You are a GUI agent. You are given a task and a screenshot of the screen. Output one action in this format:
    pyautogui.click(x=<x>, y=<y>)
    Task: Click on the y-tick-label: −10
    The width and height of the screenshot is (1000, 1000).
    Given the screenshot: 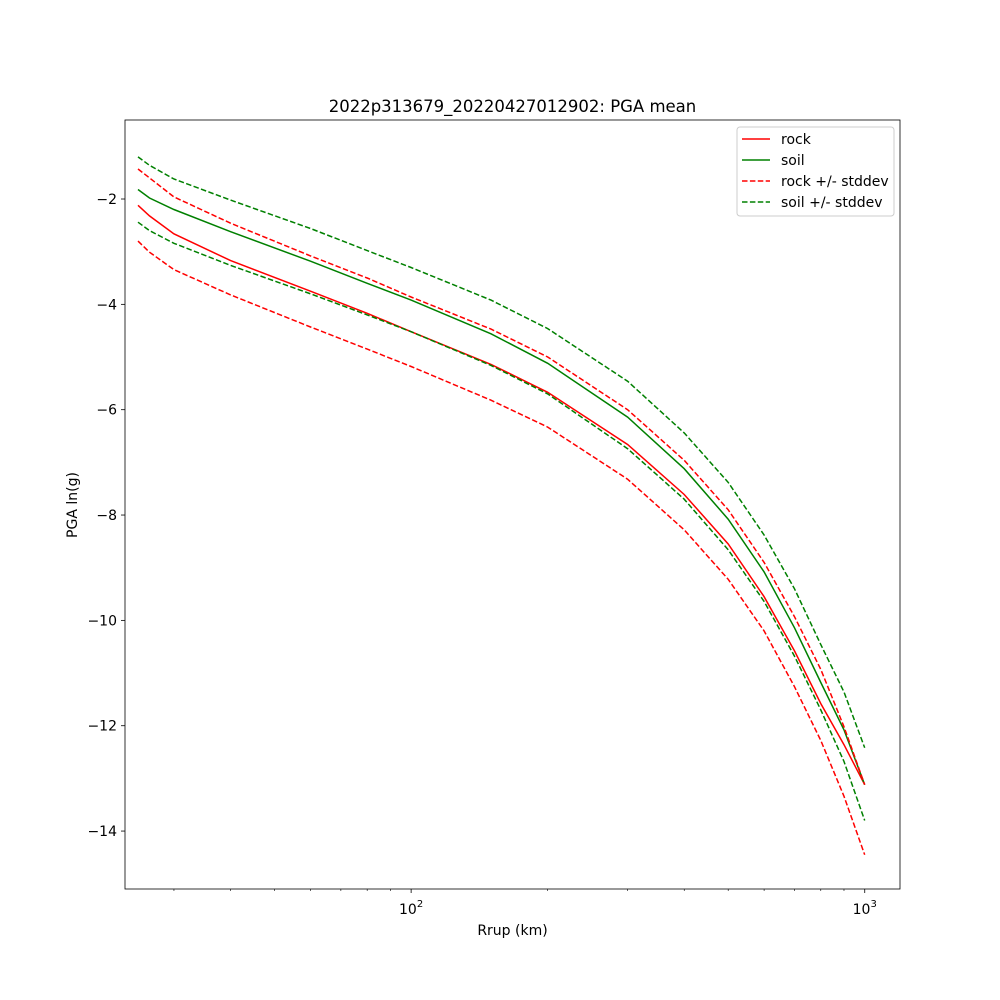 What is the action you would take?
    pyautogui.click(x=102, y=621)
    